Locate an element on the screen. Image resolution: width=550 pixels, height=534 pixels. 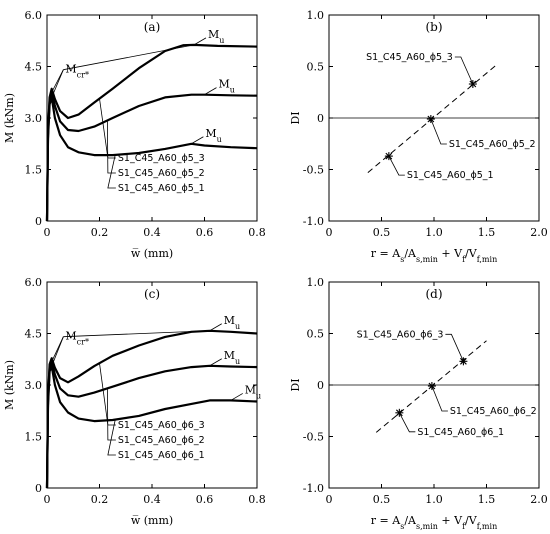
point-label: S1_C45_A60_ϕ5_1 is located at coordinates (450, 175).